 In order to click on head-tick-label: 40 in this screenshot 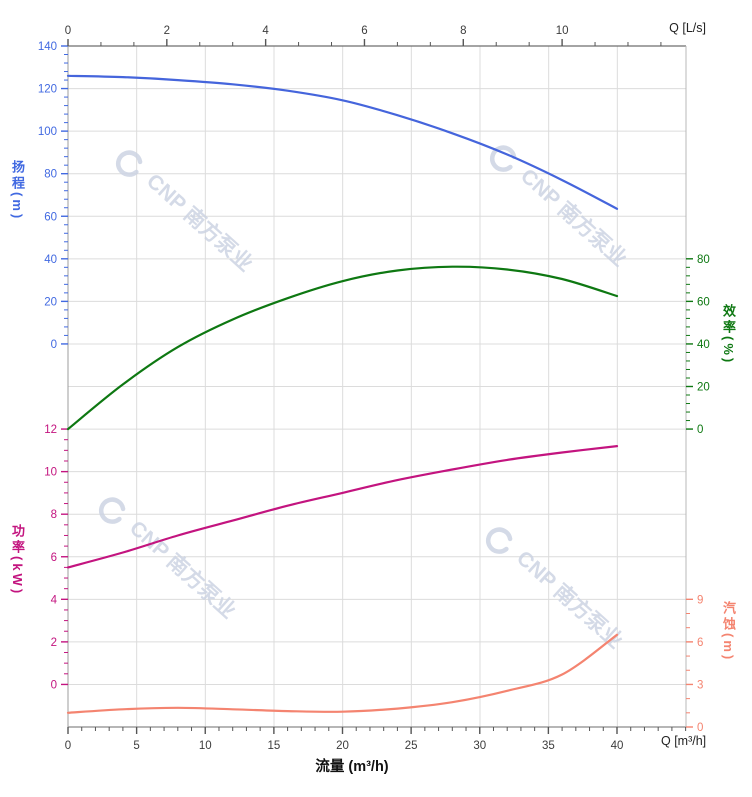, I will do `click(50, 260)`.